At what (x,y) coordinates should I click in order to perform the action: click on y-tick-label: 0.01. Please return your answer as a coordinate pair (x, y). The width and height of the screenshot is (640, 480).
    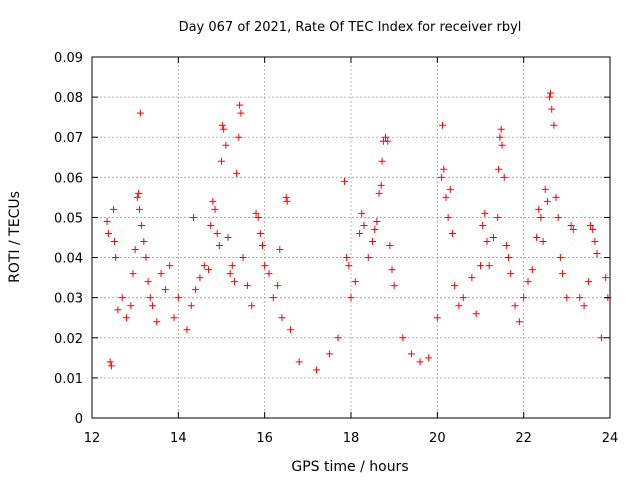
    Looking at the image, I should click on (68, 379).